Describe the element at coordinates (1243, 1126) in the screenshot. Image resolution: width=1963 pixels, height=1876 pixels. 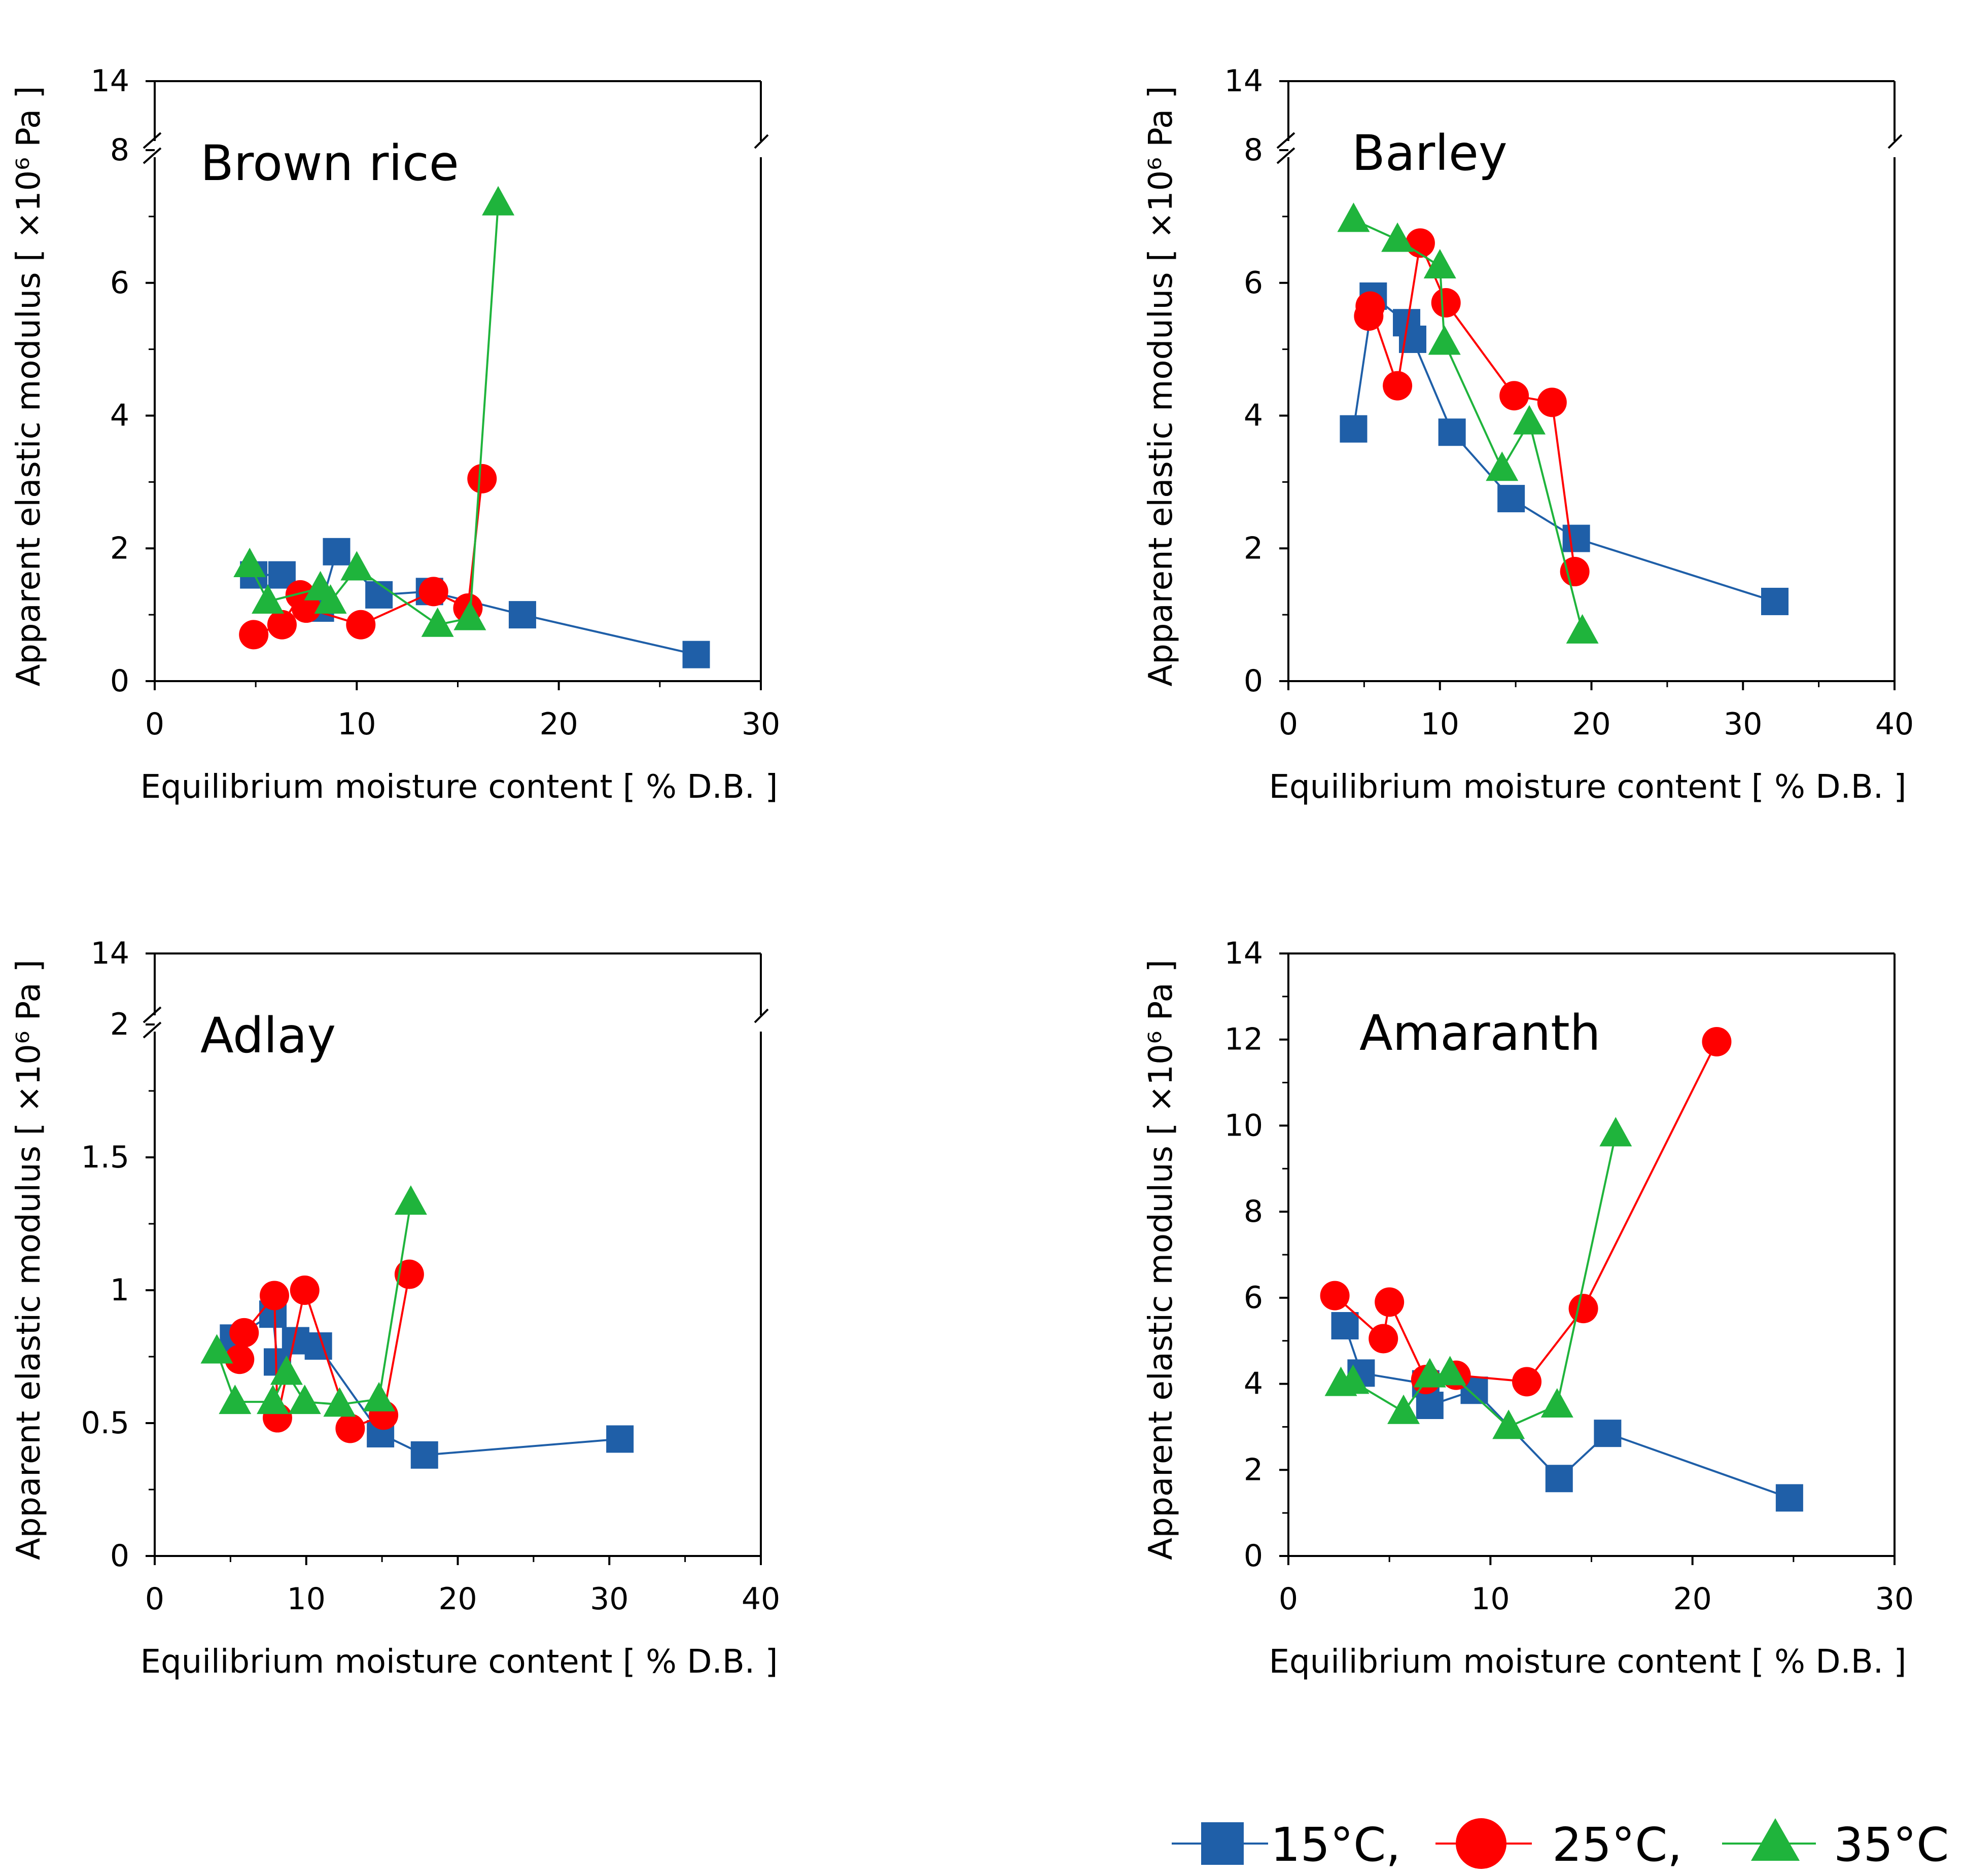
I see `y-tick-label: 10` at that location.